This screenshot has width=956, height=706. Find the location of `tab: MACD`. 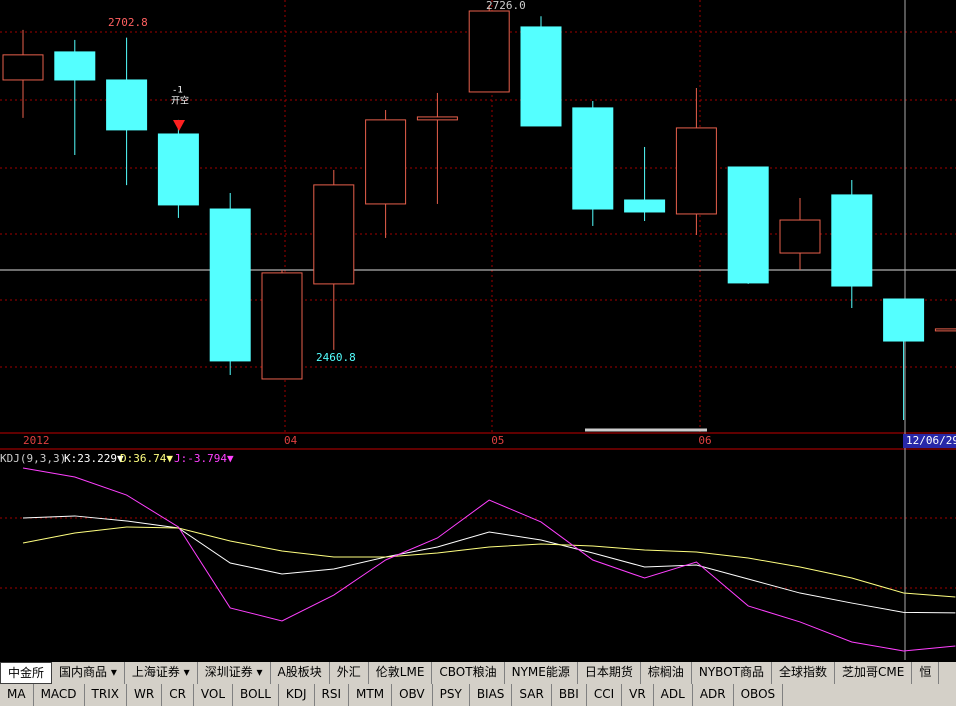

tab: MACD is located at coordinates (59, 695).